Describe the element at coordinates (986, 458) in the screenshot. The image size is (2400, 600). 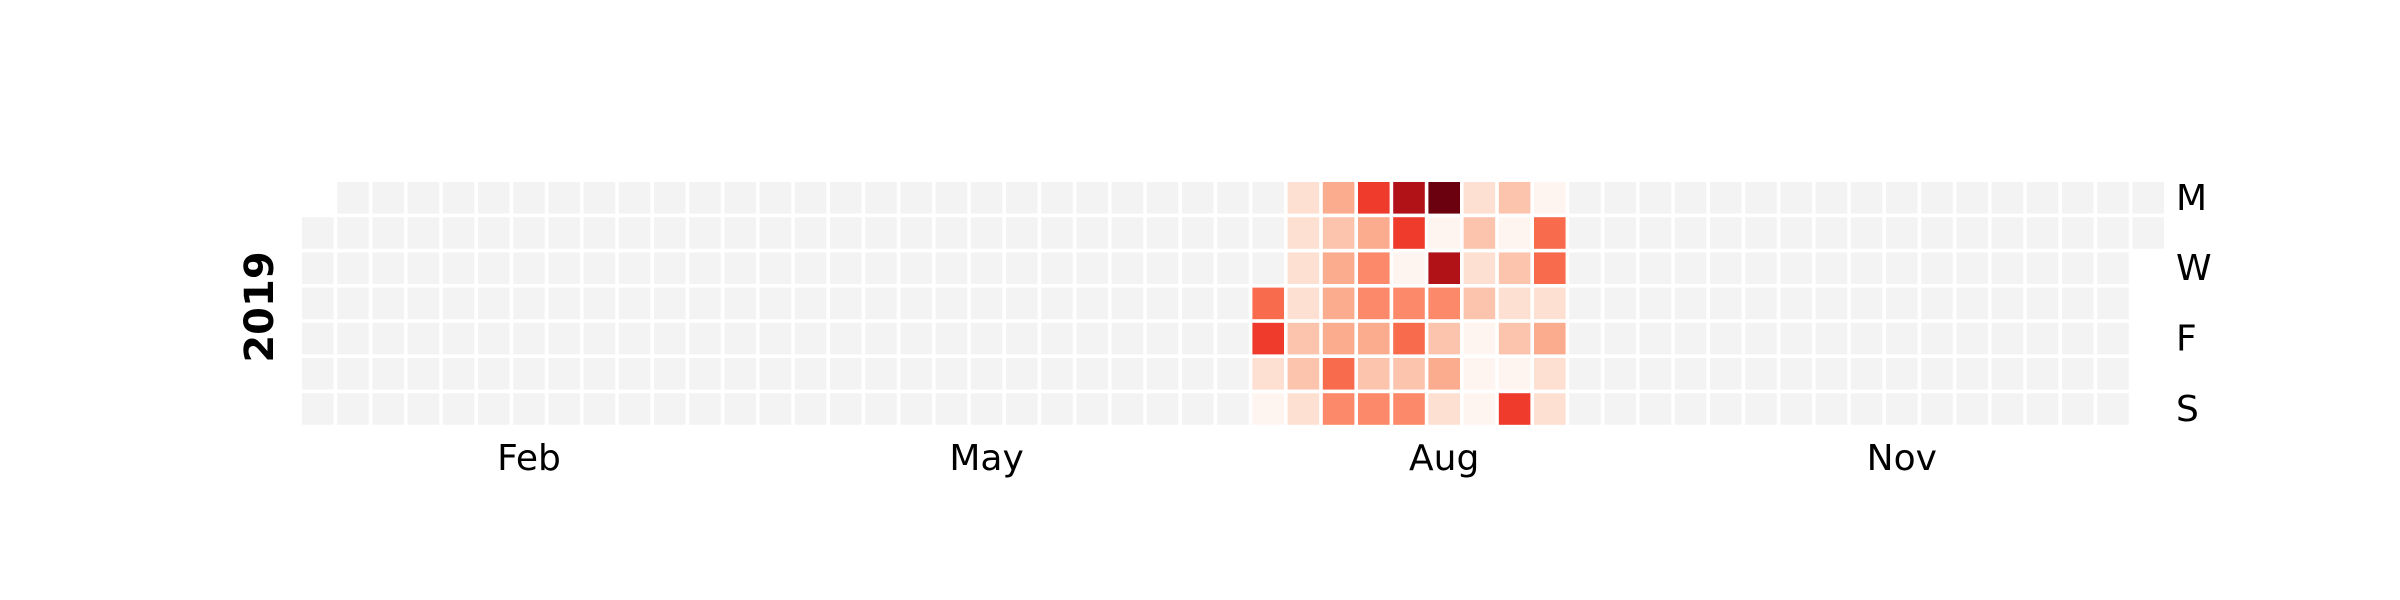
I see `x-tick-label: May` at that location.